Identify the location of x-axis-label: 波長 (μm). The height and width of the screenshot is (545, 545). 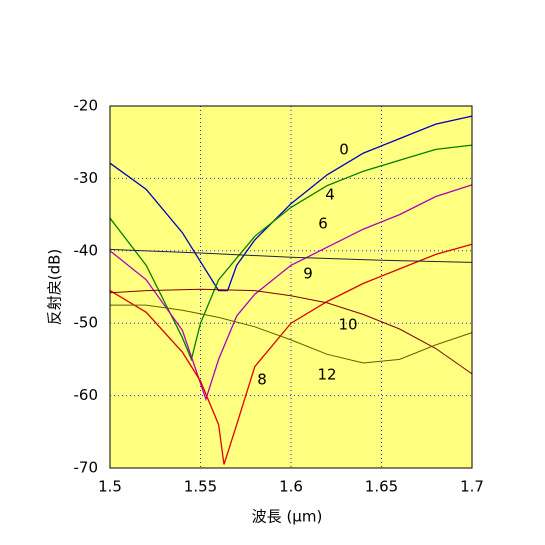
(287, 517).